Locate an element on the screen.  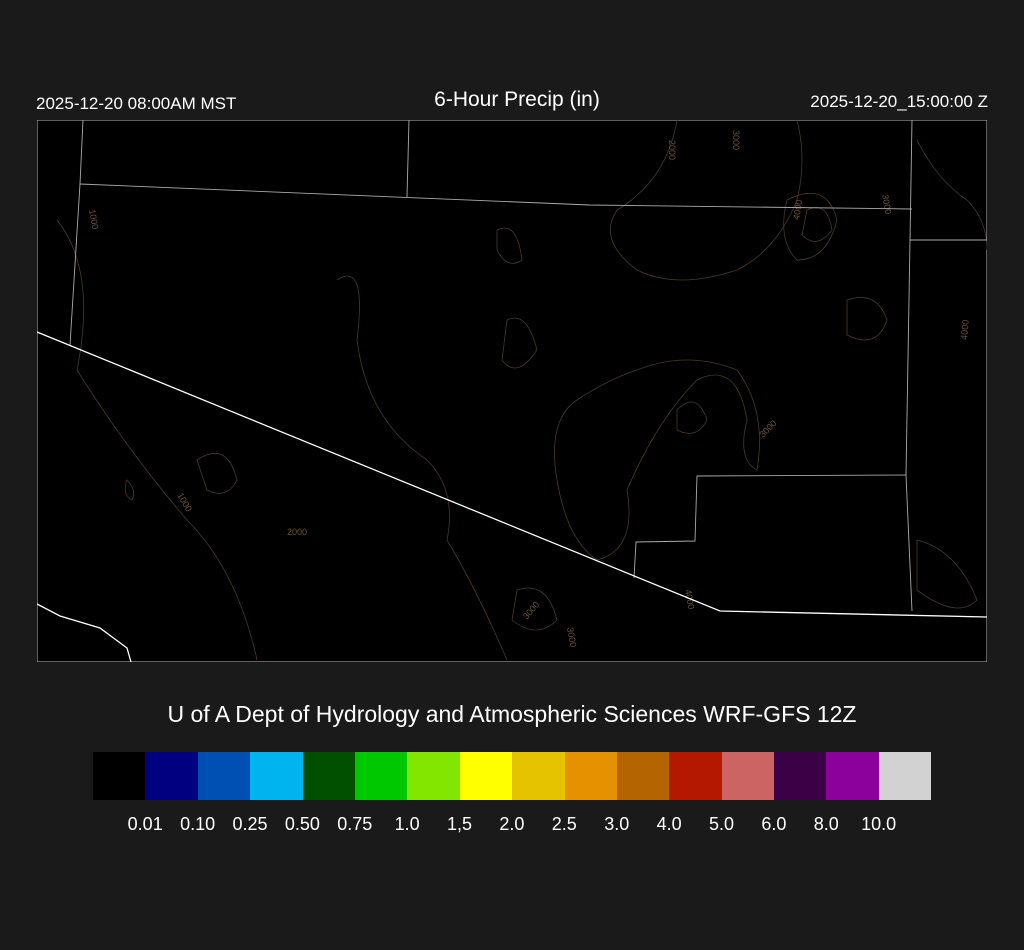
colorbar-label: 8.0 is located at coordinates (826, 824).